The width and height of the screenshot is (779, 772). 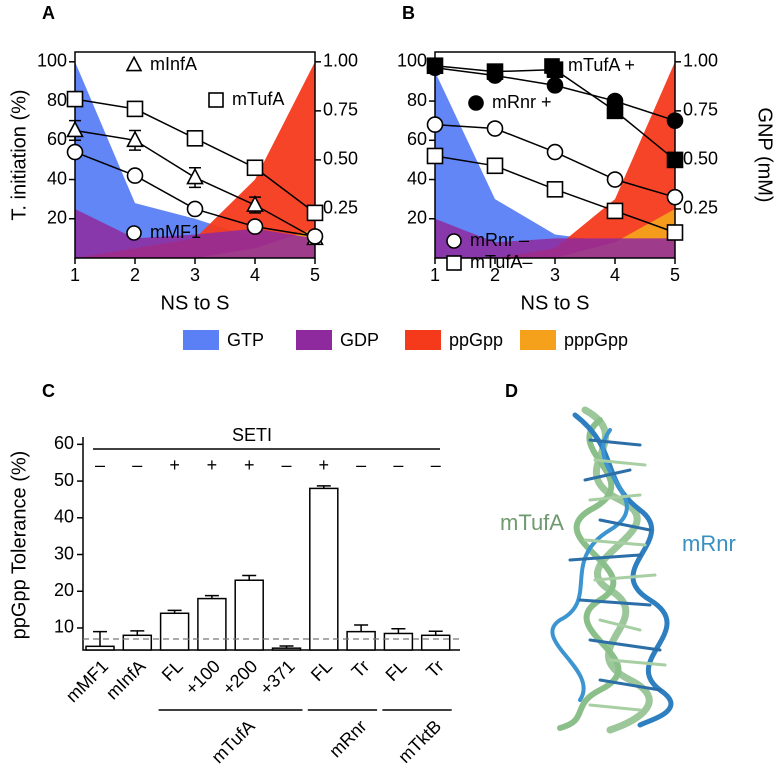 What do you see at coordinates (277, 677) in the screenshot?
I see `x-tick-label: +371` at bounding box center [277, 677].